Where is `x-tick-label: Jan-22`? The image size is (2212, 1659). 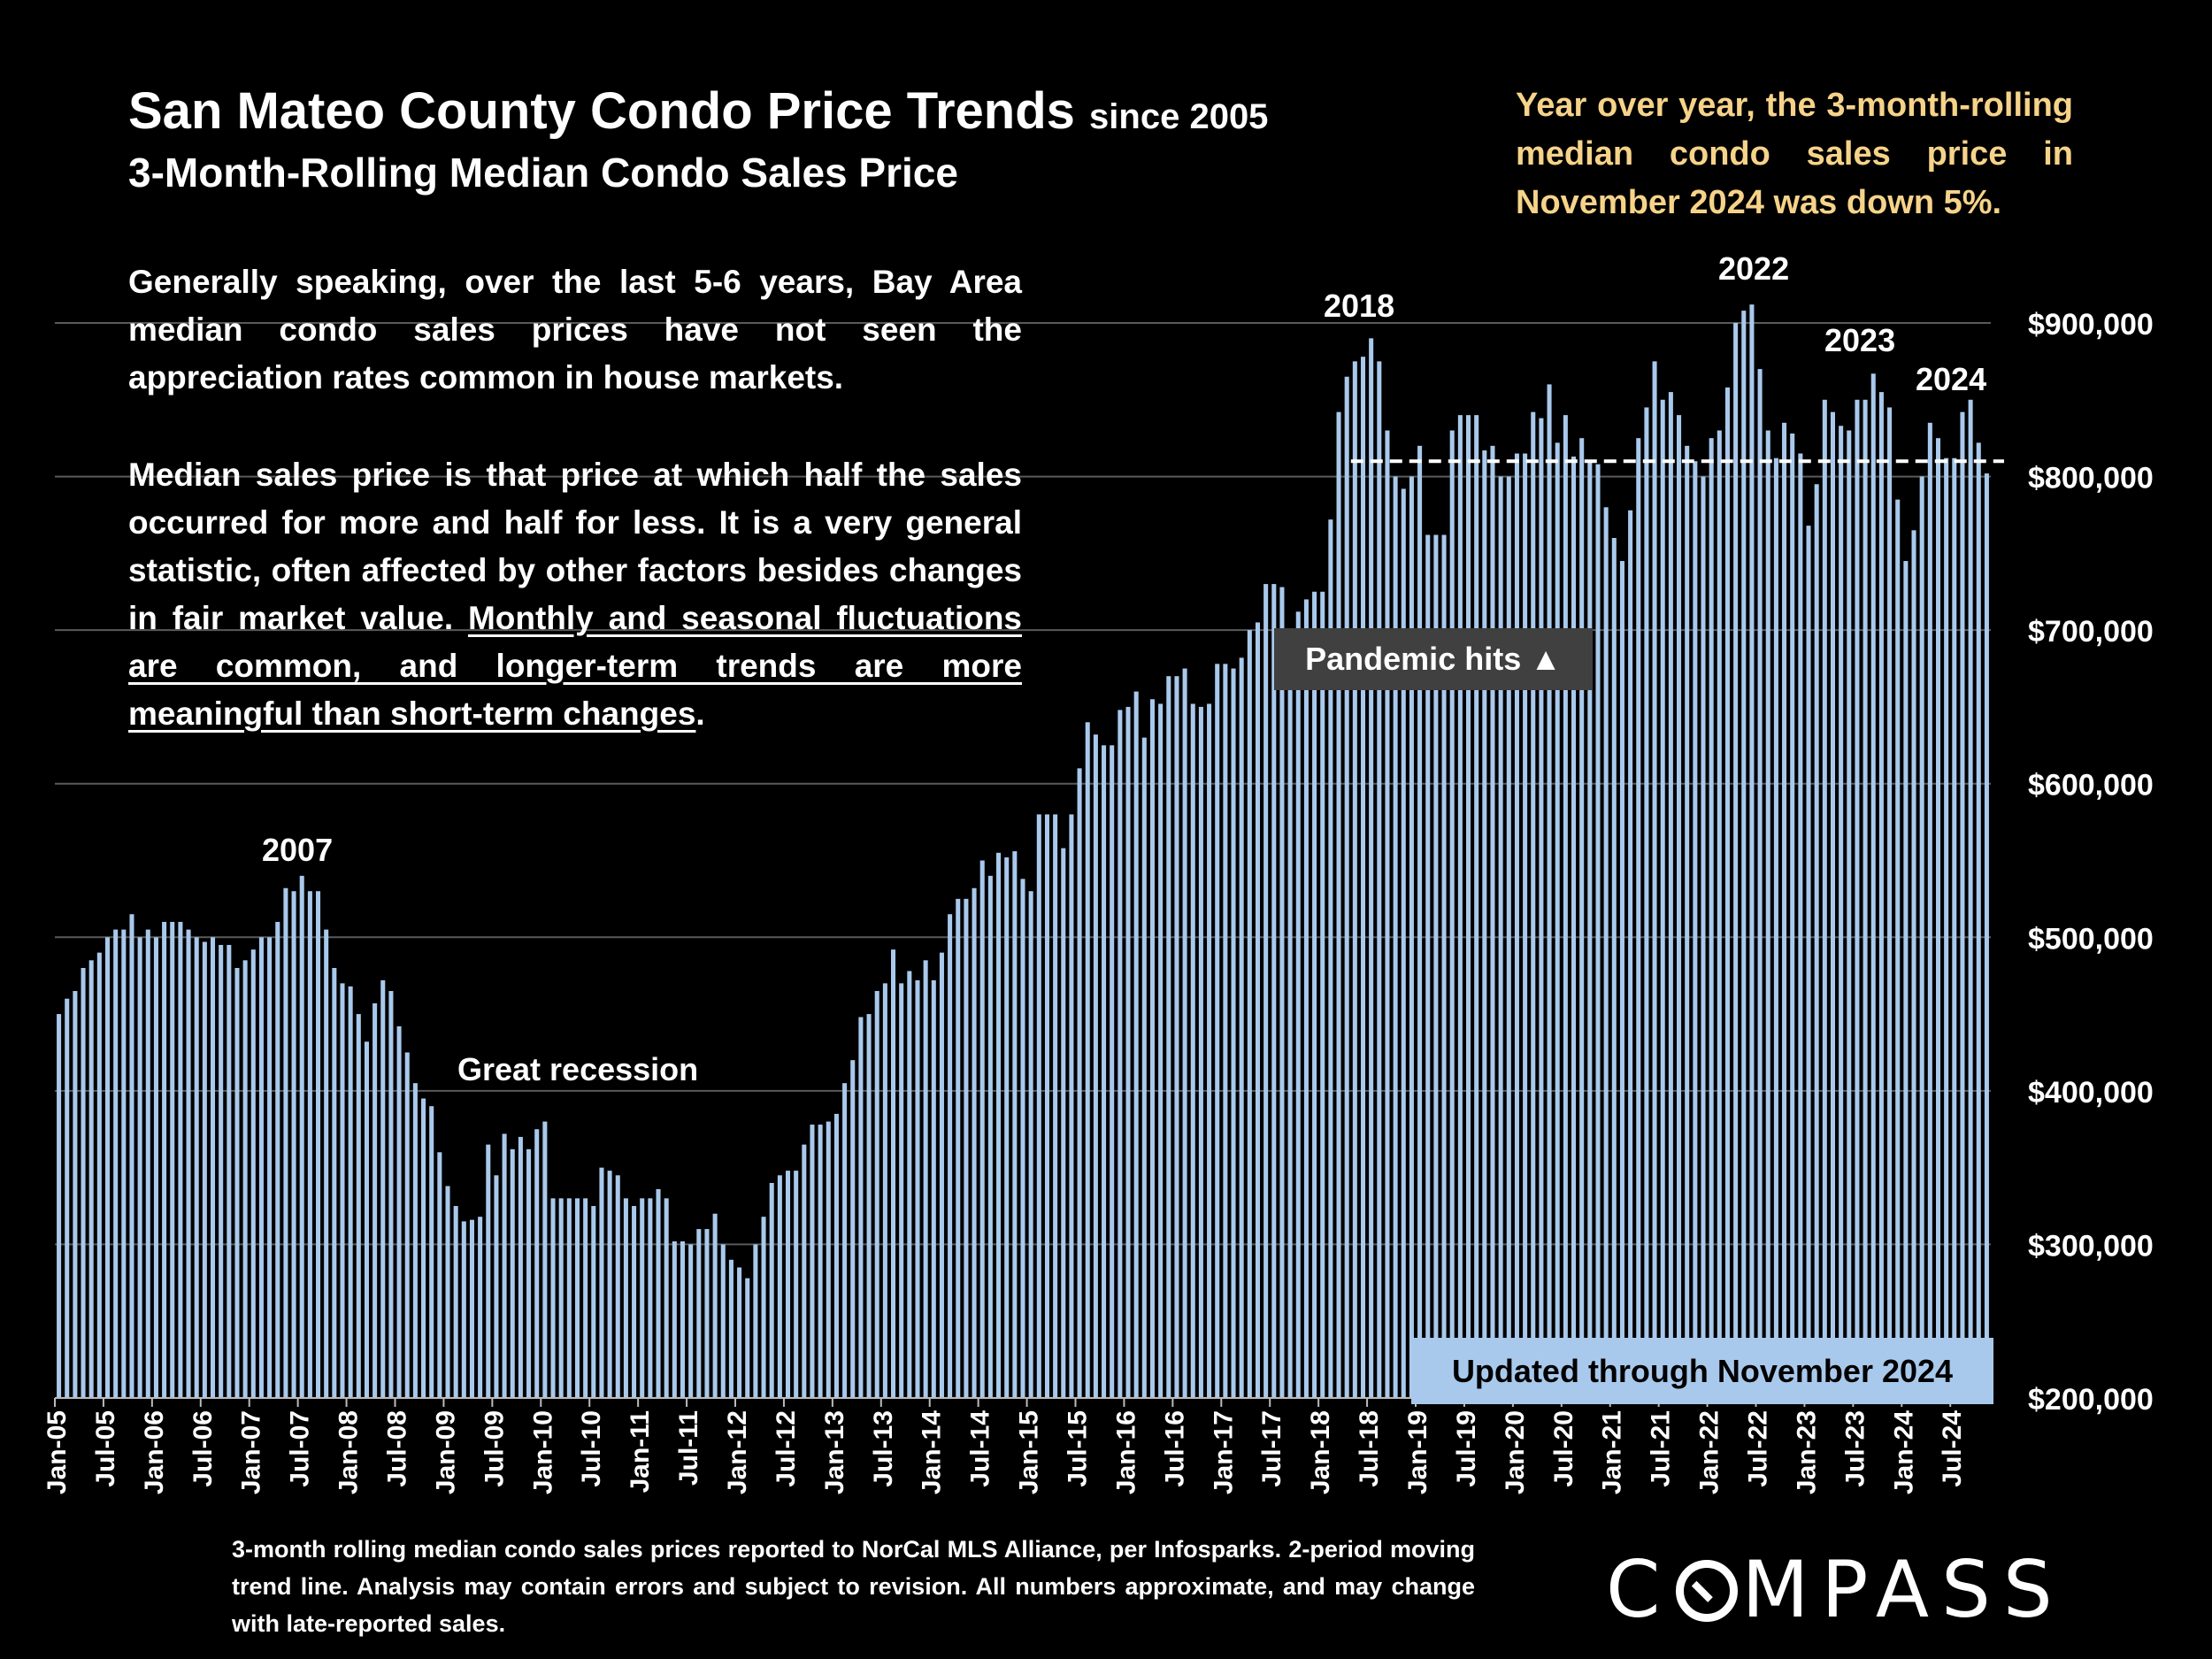
x-tick-label: Jan-22 is located at coordinates (1710, 1452).